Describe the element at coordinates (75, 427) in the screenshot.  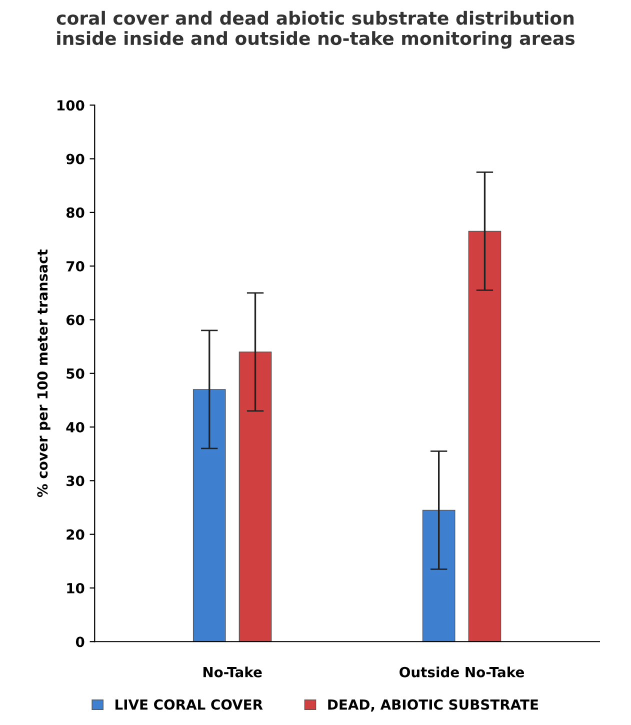
I see `y-tick-label: 40` at that location.